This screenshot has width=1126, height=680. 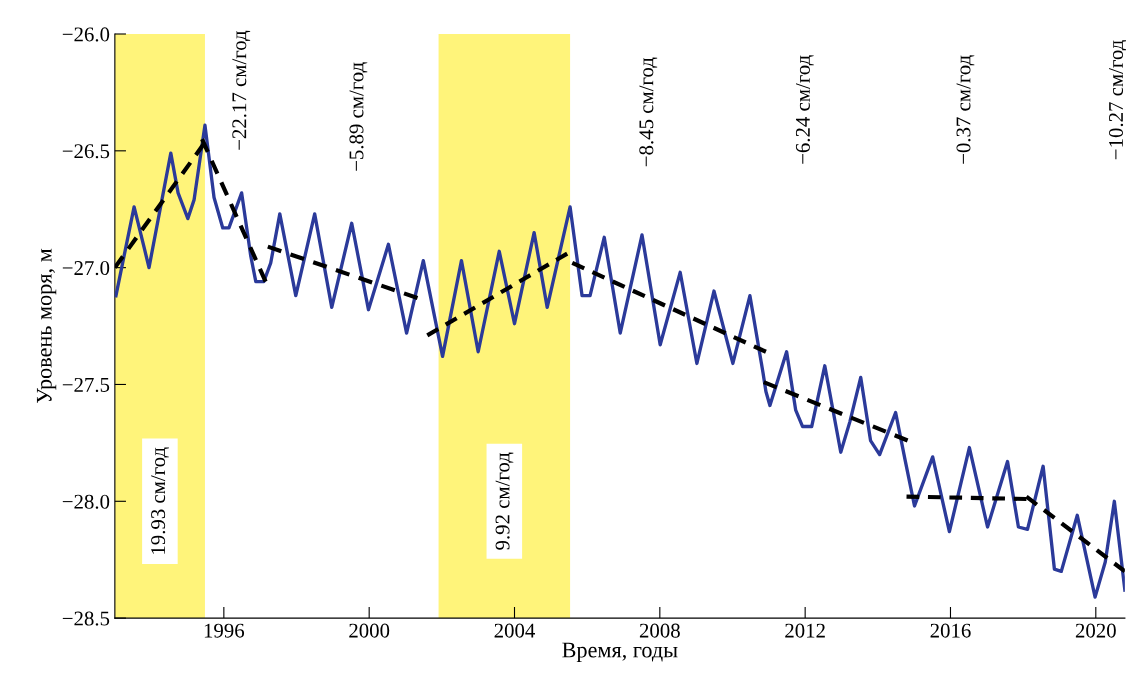 What do you see at coordinates (1117, 100) in the screenshot?
I see `annotation: −10.27 см/год` at bounding box center [1117, 100].